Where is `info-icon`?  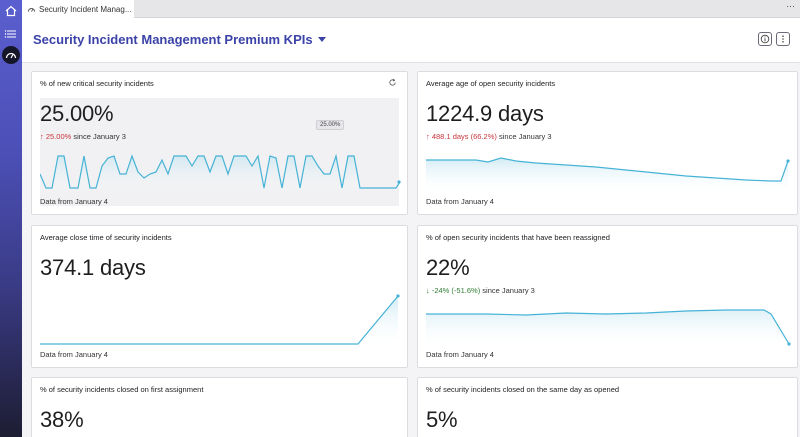
info-icon is located at coordinates (765, 39).